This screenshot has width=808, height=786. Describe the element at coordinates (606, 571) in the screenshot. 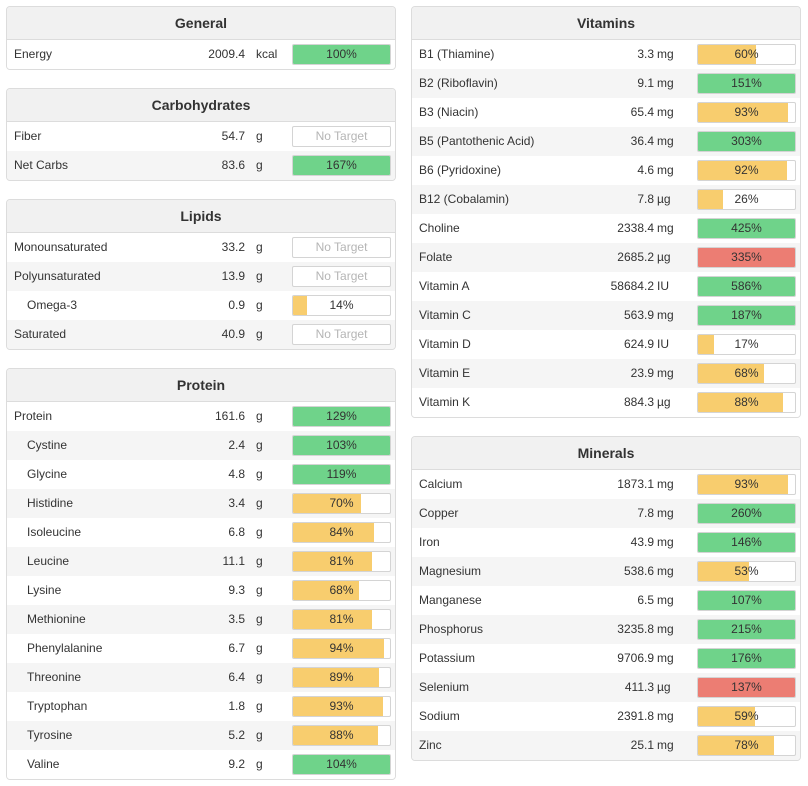

I see `nutrient-row-magnesium: Magnesium 538.6 mg 53%` at that location.